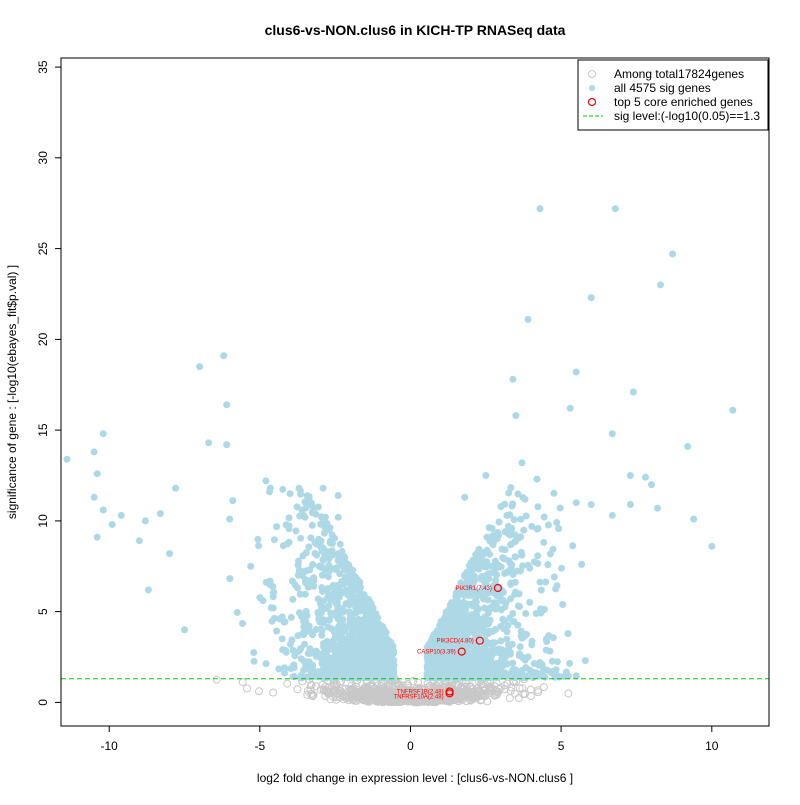 The image size is (800, 805). Describe the element at coordinates (110, 746) in the screenshot. I see `x-tick-label: -10` at that location.